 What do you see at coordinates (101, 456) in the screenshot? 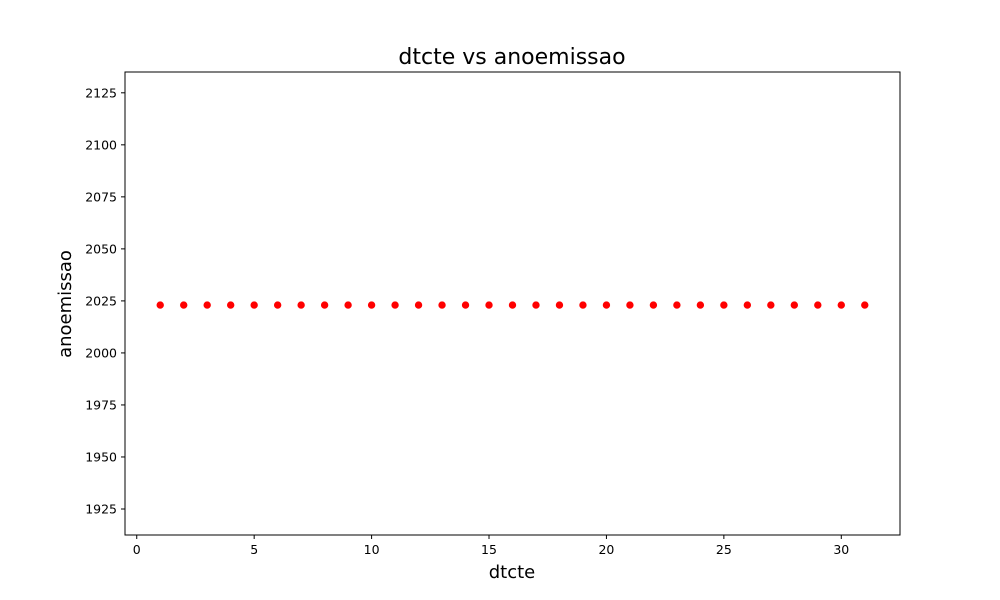
I see `y-tick-label: 1950` at bounding box center [101, 456].